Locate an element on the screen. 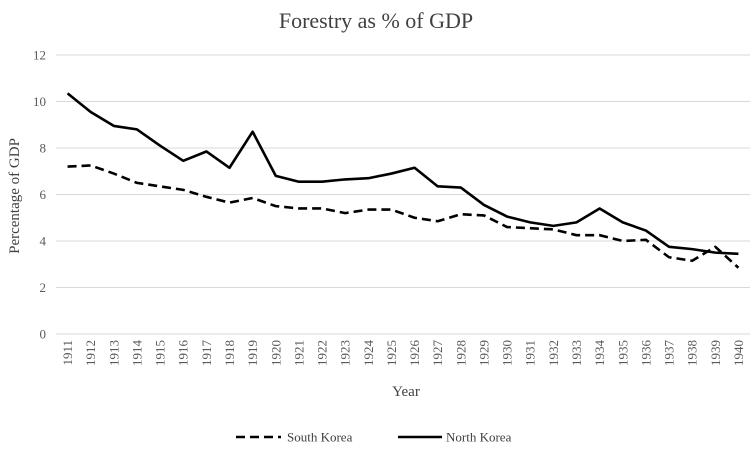  x-tick-label: 1929 is located at coordinates (483, 353).